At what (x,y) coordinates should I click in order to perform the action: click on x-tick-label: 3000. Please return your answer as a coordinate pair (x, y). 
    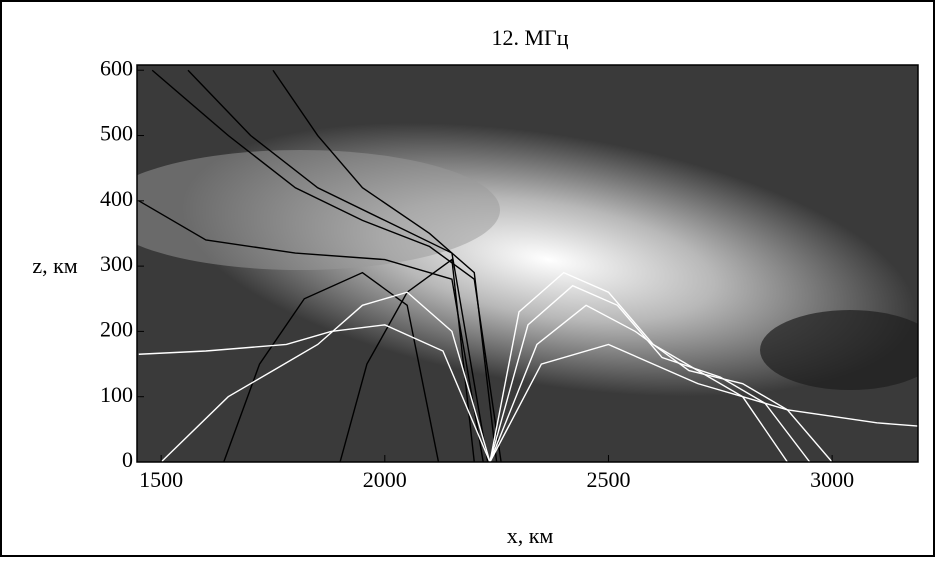
    Looking at the image, I should click on (832, 479).